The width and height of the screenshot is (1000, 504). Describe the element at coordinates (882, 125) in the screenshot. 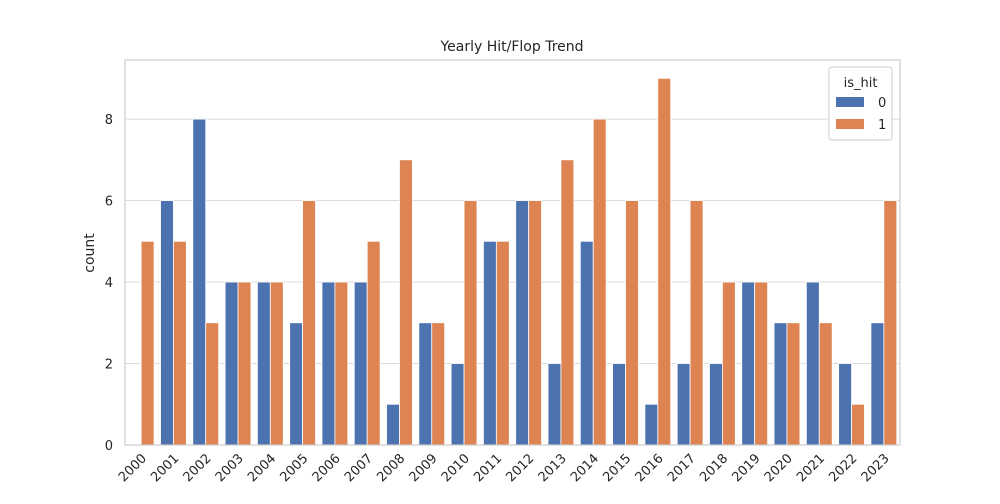

I see `legend-label-1: 1` at that location.